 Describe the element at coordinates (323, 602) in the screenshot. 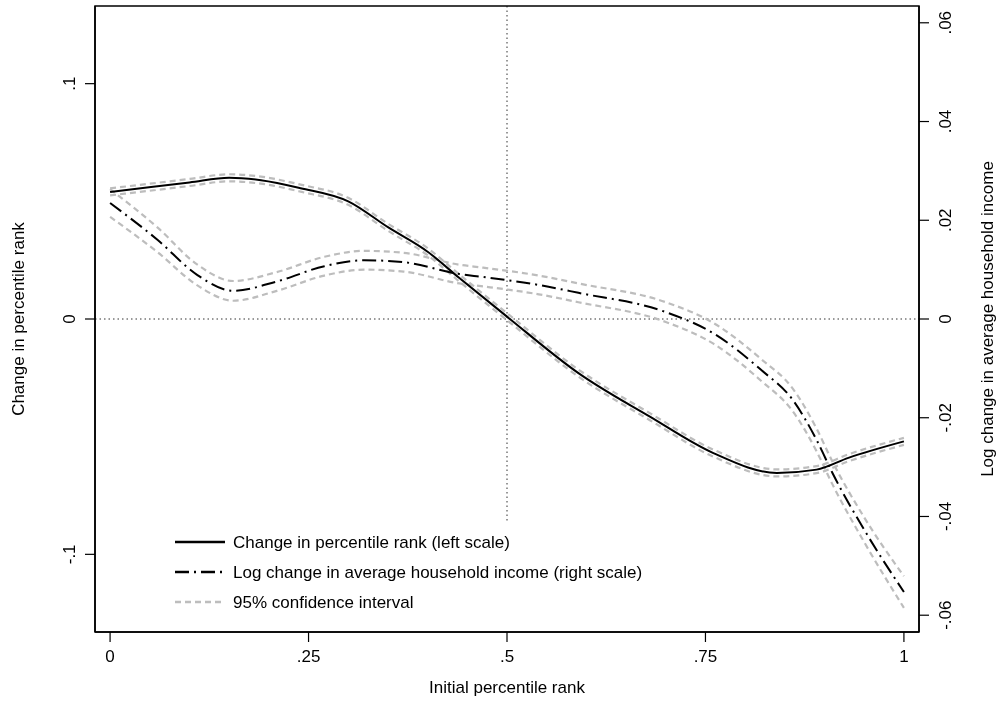

I see `legend-label: 95% confidence interval` at that location.